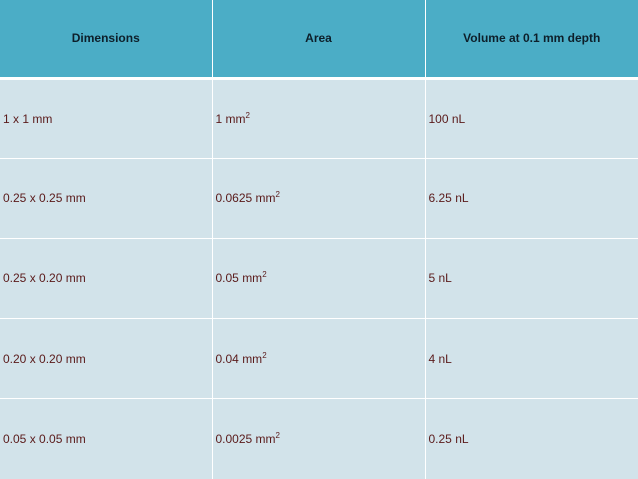  What do you see at coordinates (531, 359) in the screenshot?
I see `cell-volume: 4 nL` at bounding box center [531, 359].